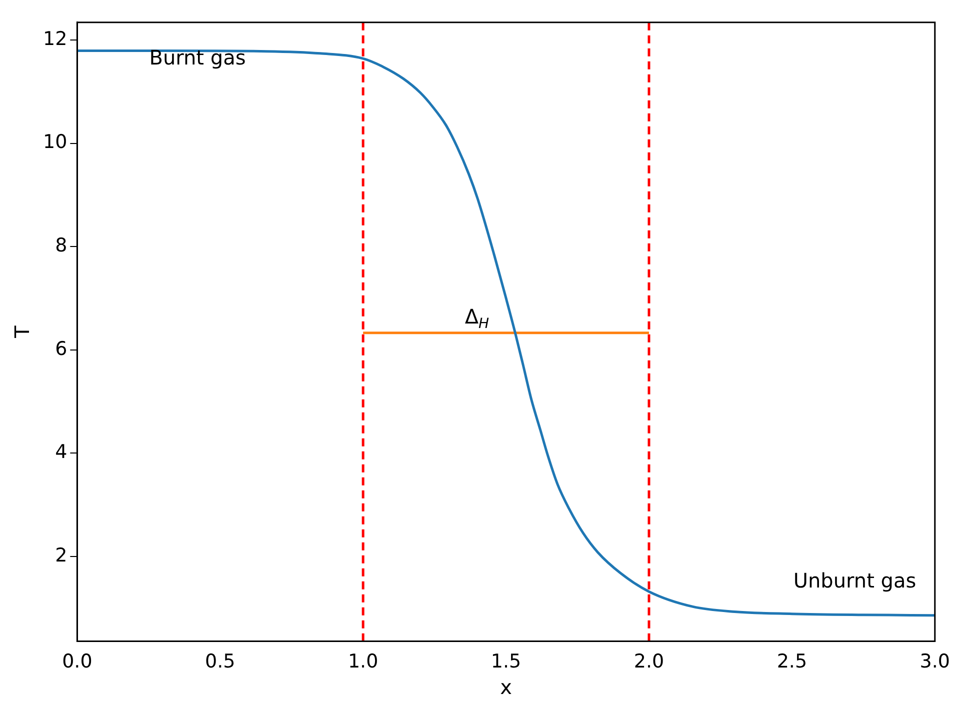  What do you see at coordinates (220, 661) in the screenshot?
I see `x-tick-label: 0.5` at bounding box center [220, 661].